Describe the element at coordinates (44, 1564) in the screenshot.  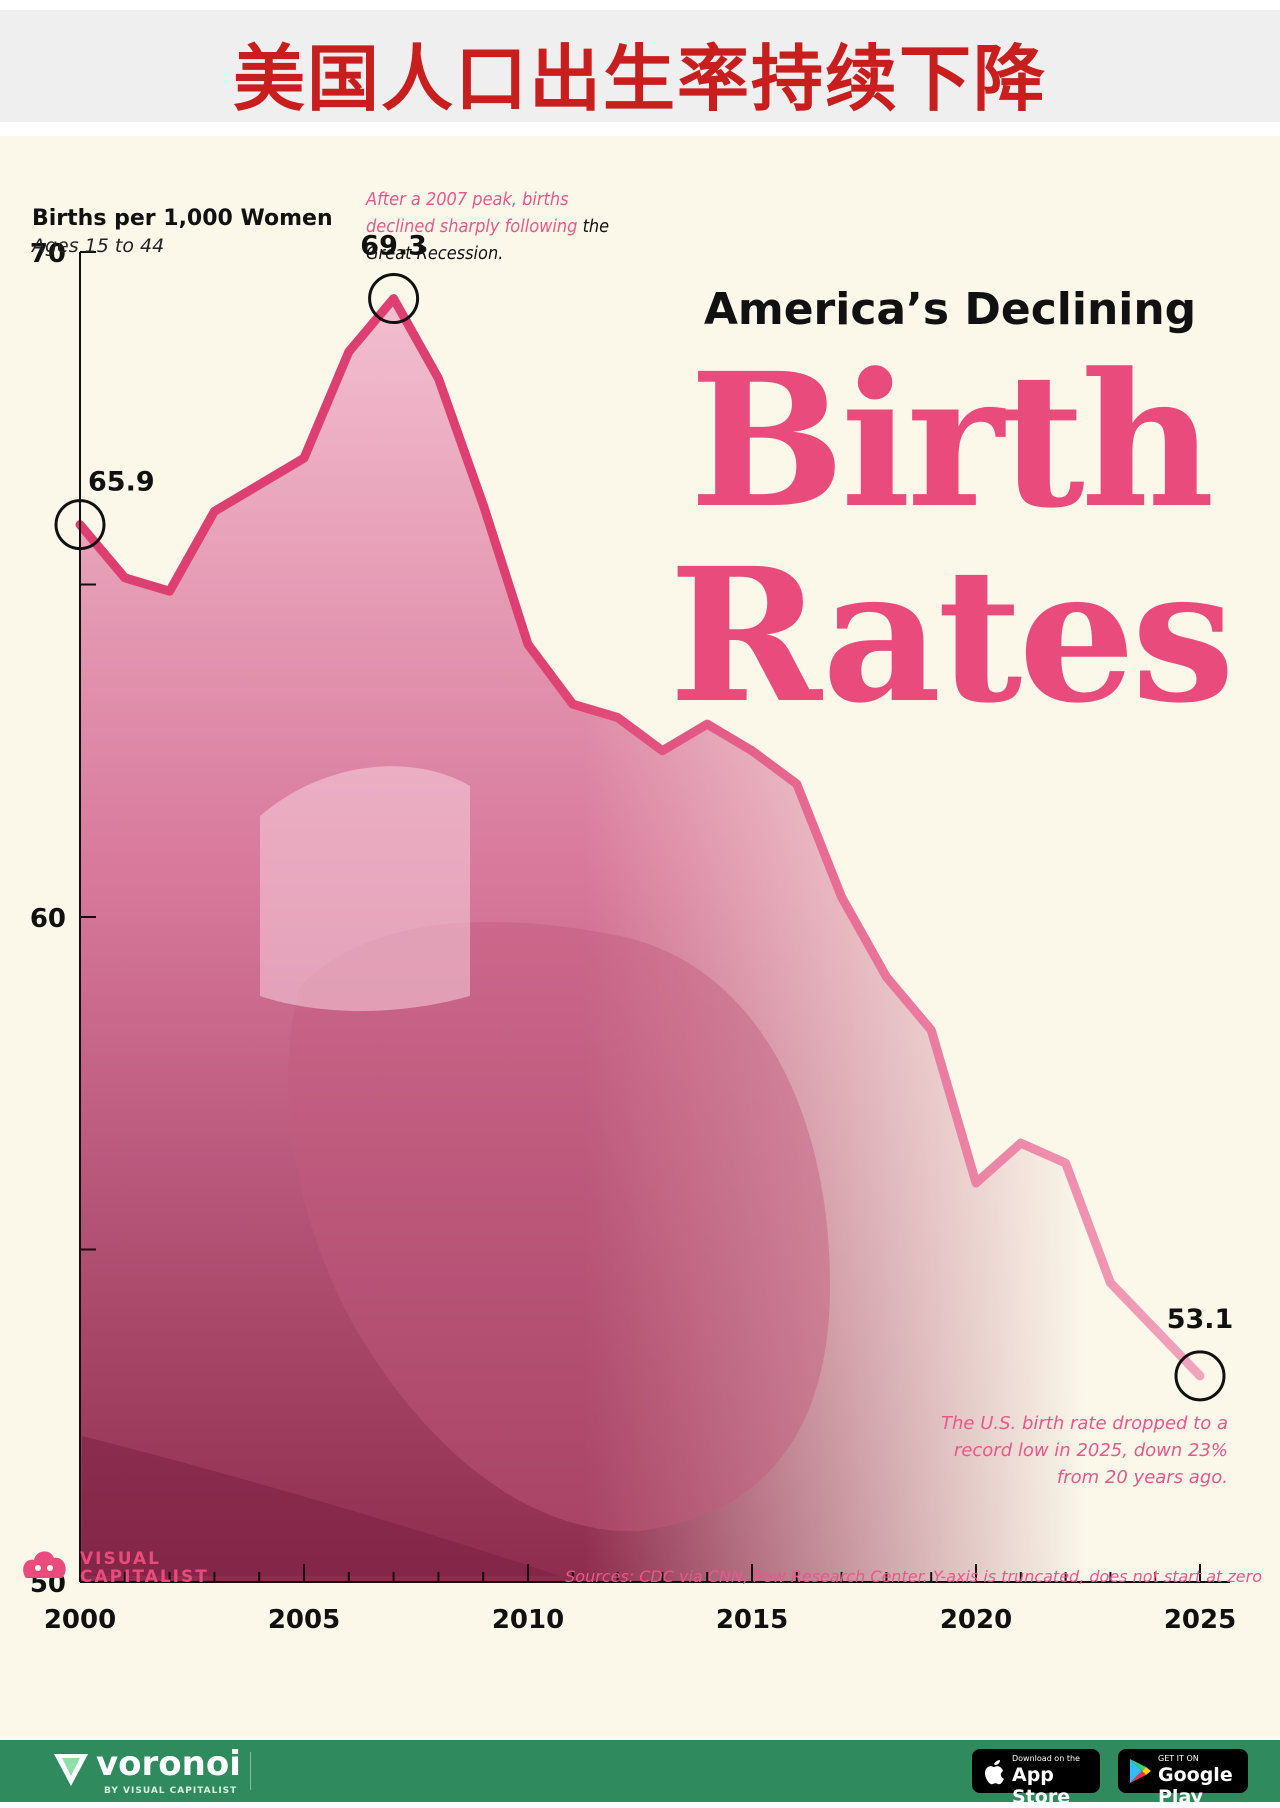
I see `visual-capitalist-logo-icon` at that location.